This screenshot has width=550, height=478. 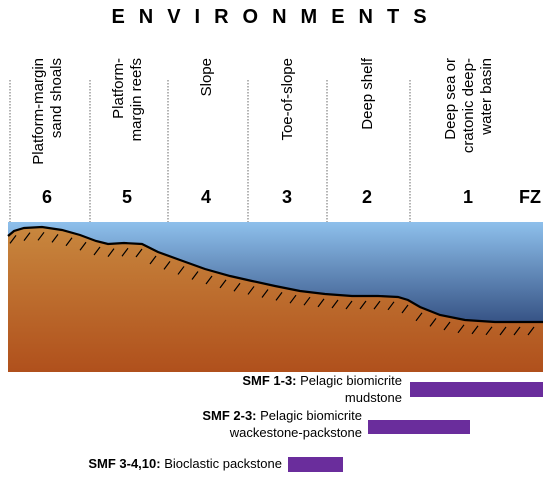 I want to click on facies-row: SMF 3-4,10: Bioclastic packstone, so click(x=215, y=464).